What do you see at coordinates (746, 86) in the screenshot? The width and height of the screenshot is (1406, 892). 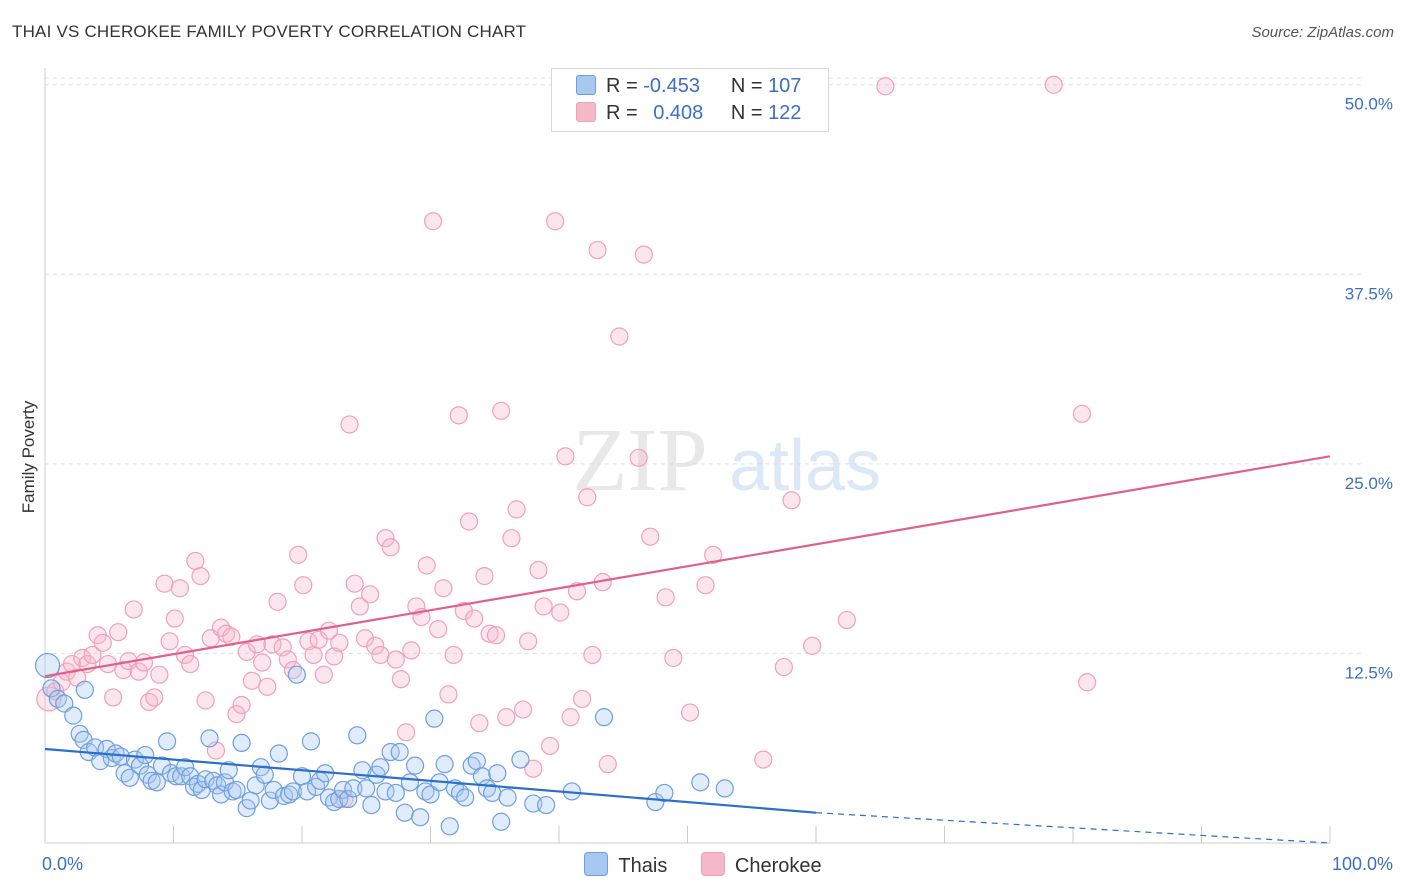 I see `thais-n-label: N =` at bounding box center [746, 86].